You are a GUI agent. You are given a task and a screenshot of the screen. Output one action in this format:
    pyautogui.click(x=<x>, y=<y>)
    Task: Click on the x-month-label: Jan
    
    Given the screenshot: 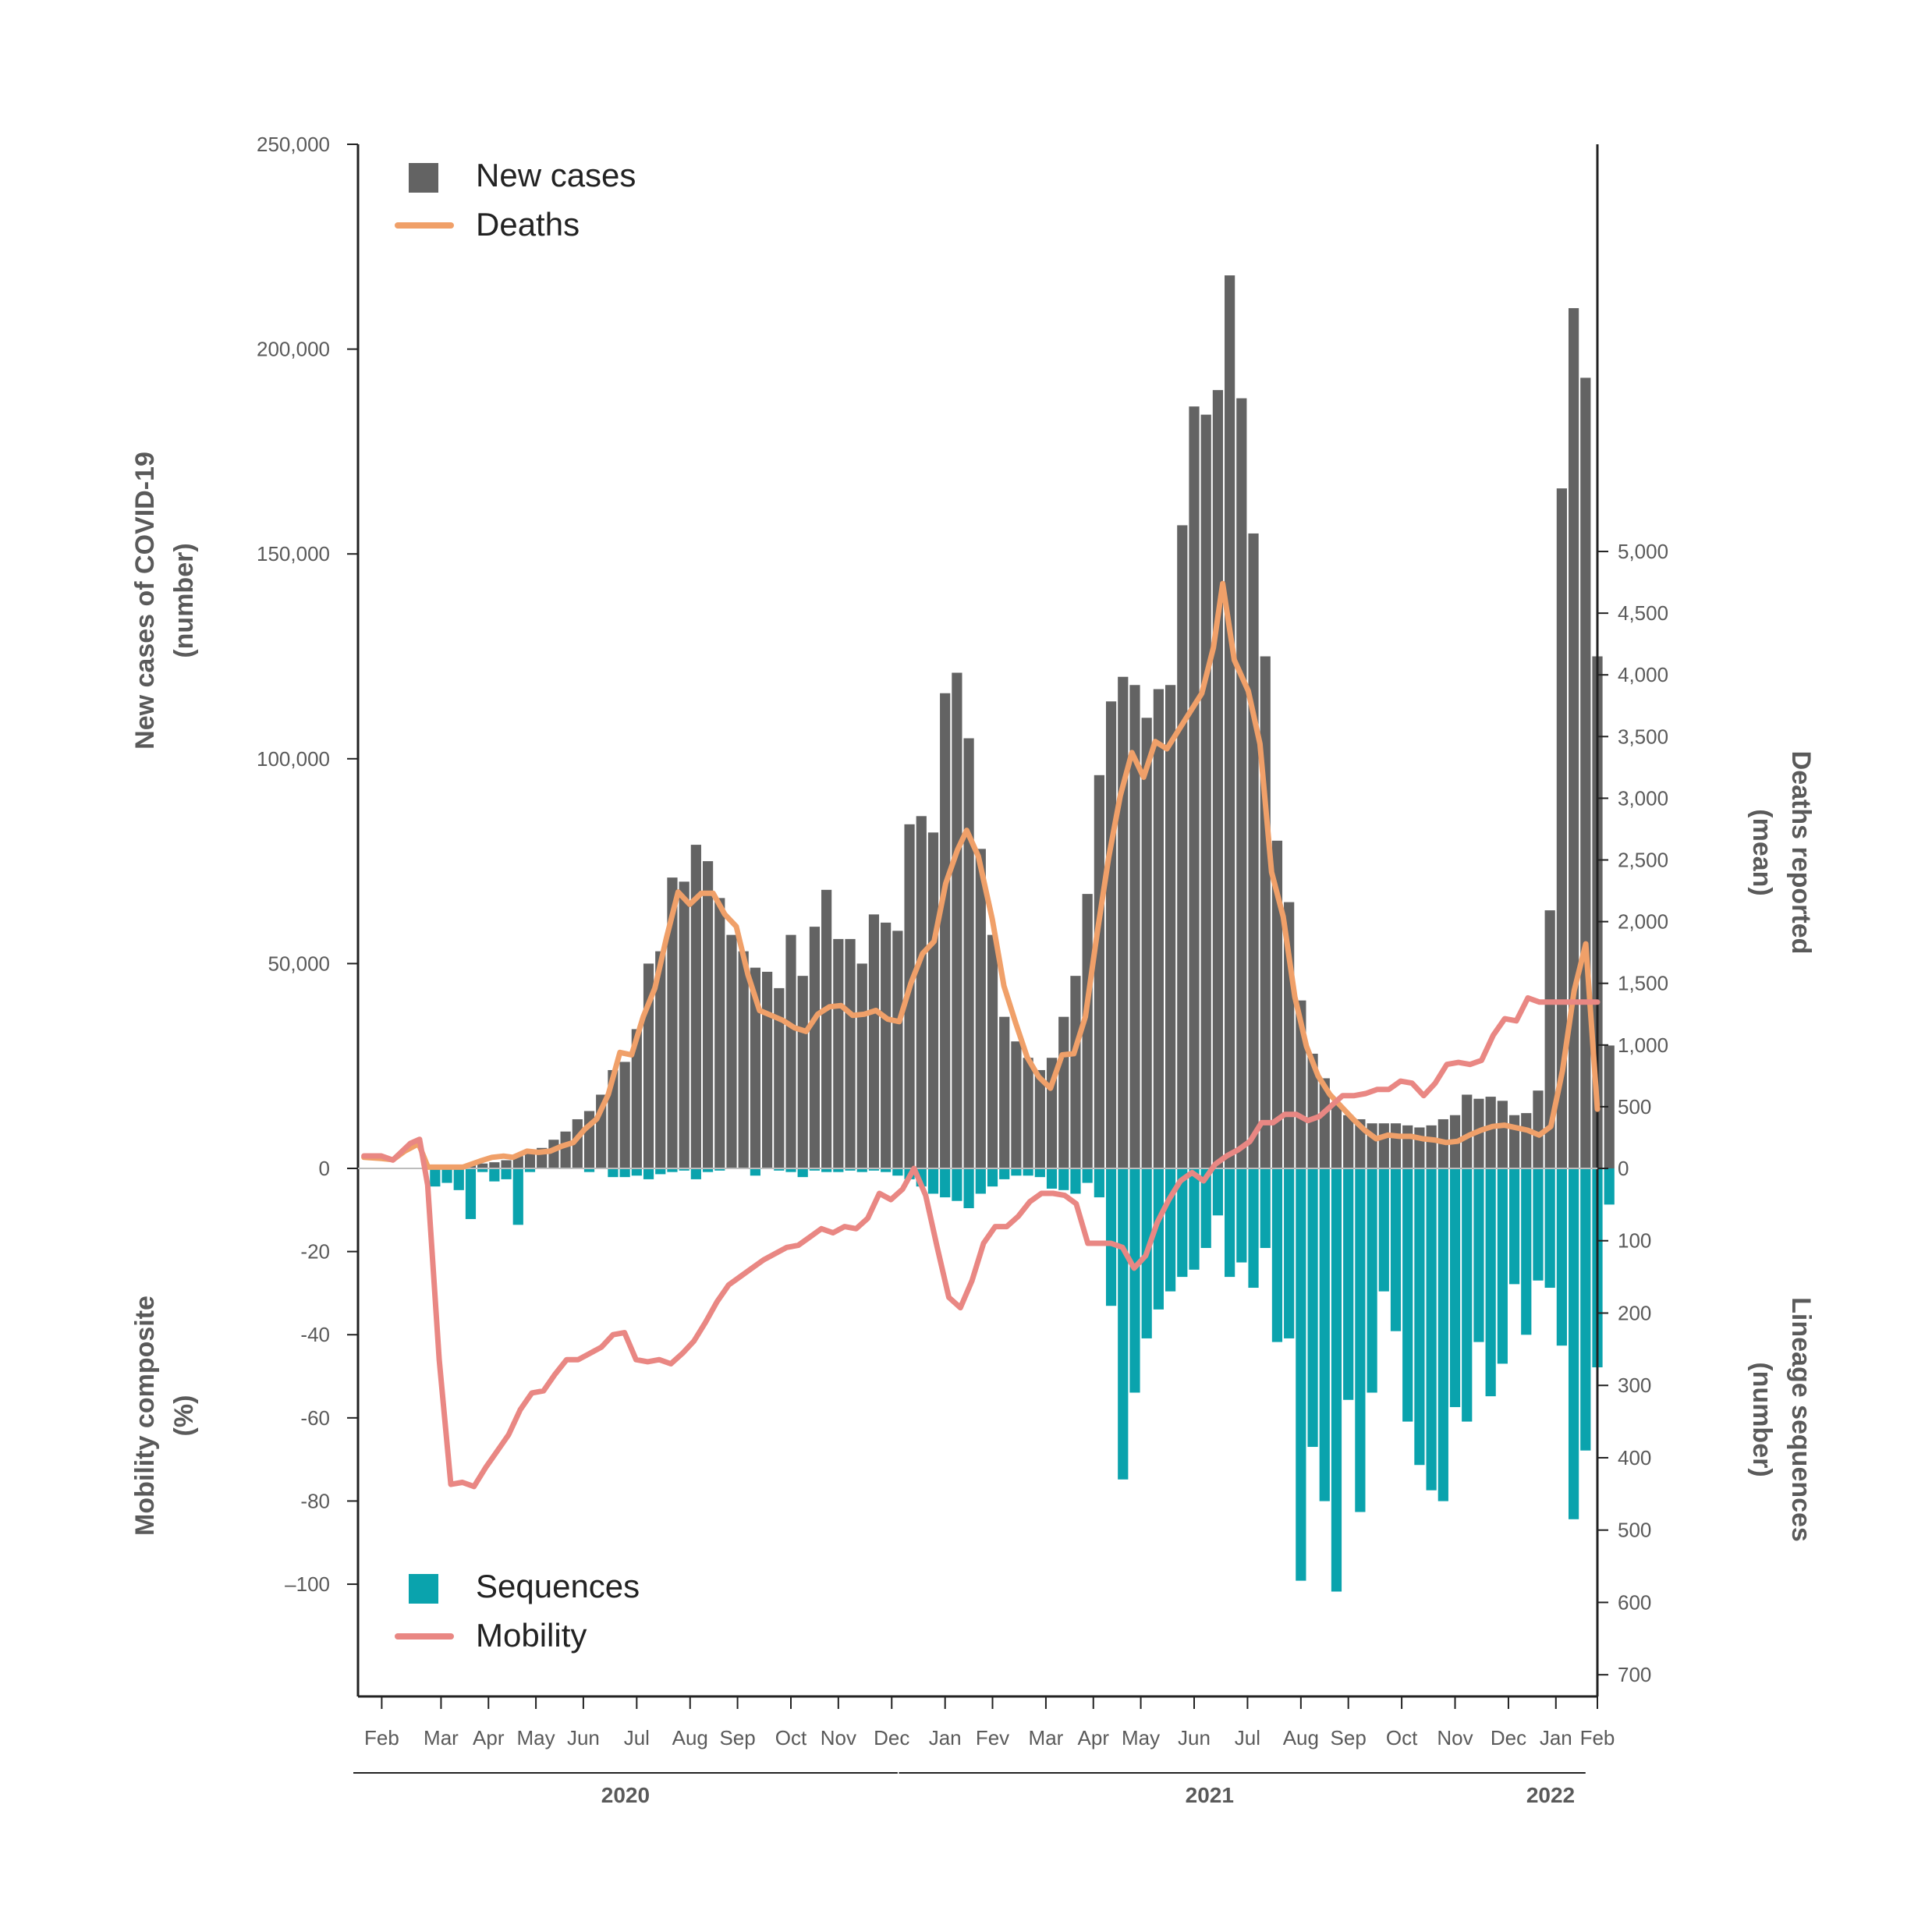 What is the action you would take?
    pyautogui.click(x=946, y=1737)
    